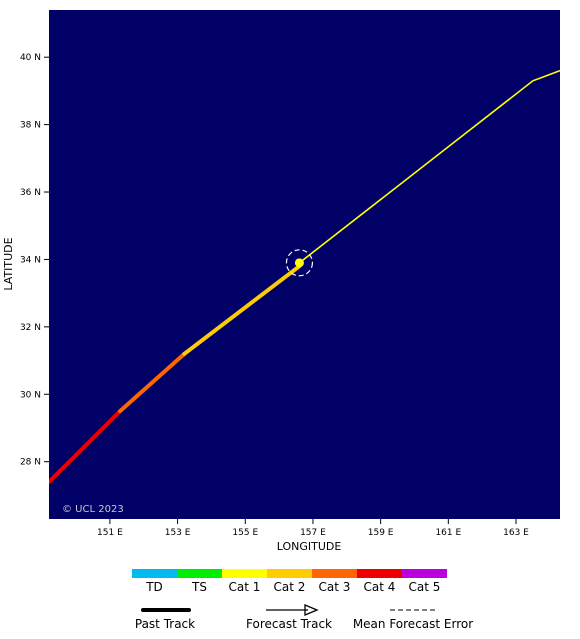 Image resolution: width=580 pixels, height=639 pixels. I want to click on mean-error-legend: Mean Forecast Error, so click(413, 620).